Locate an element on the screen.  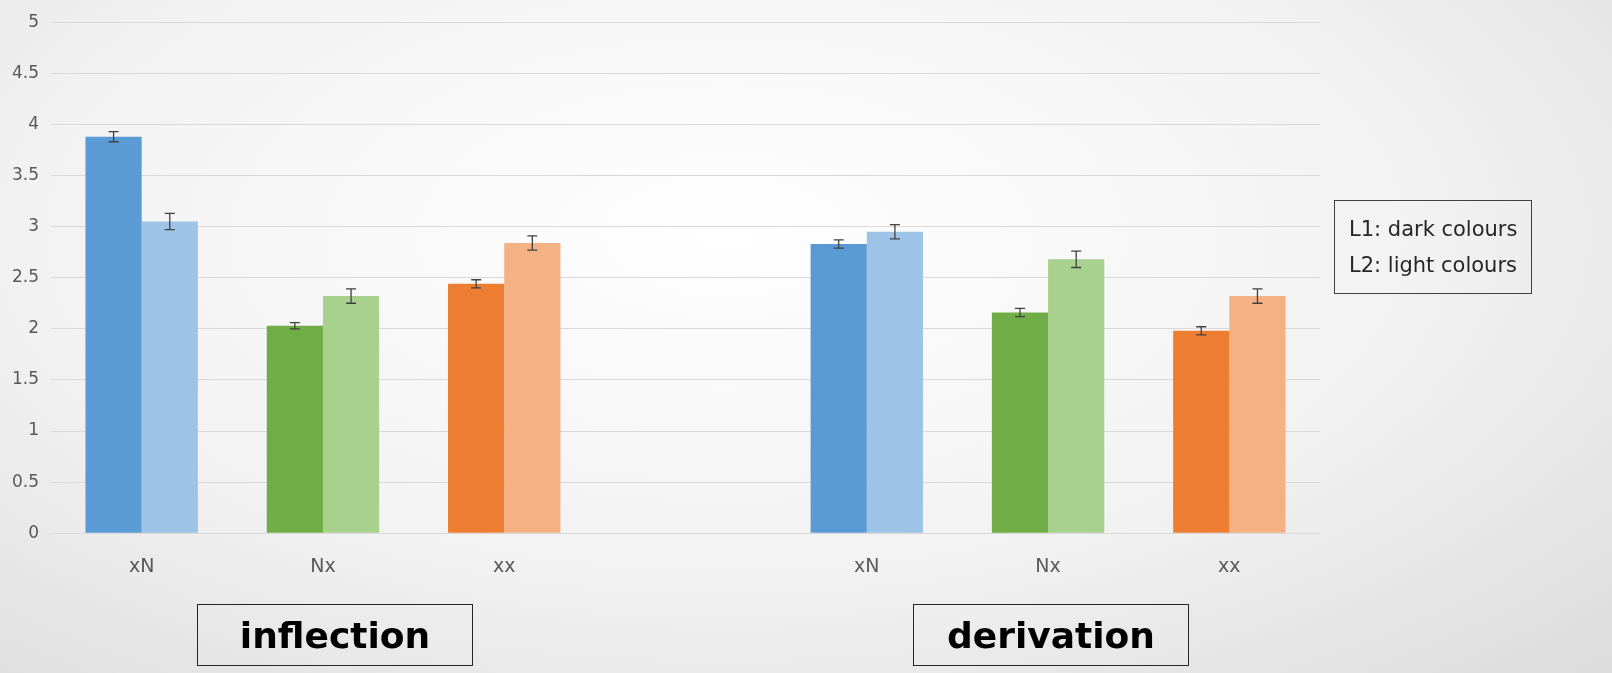
y-tick-label: 4 is located at coordinates (34, 122).